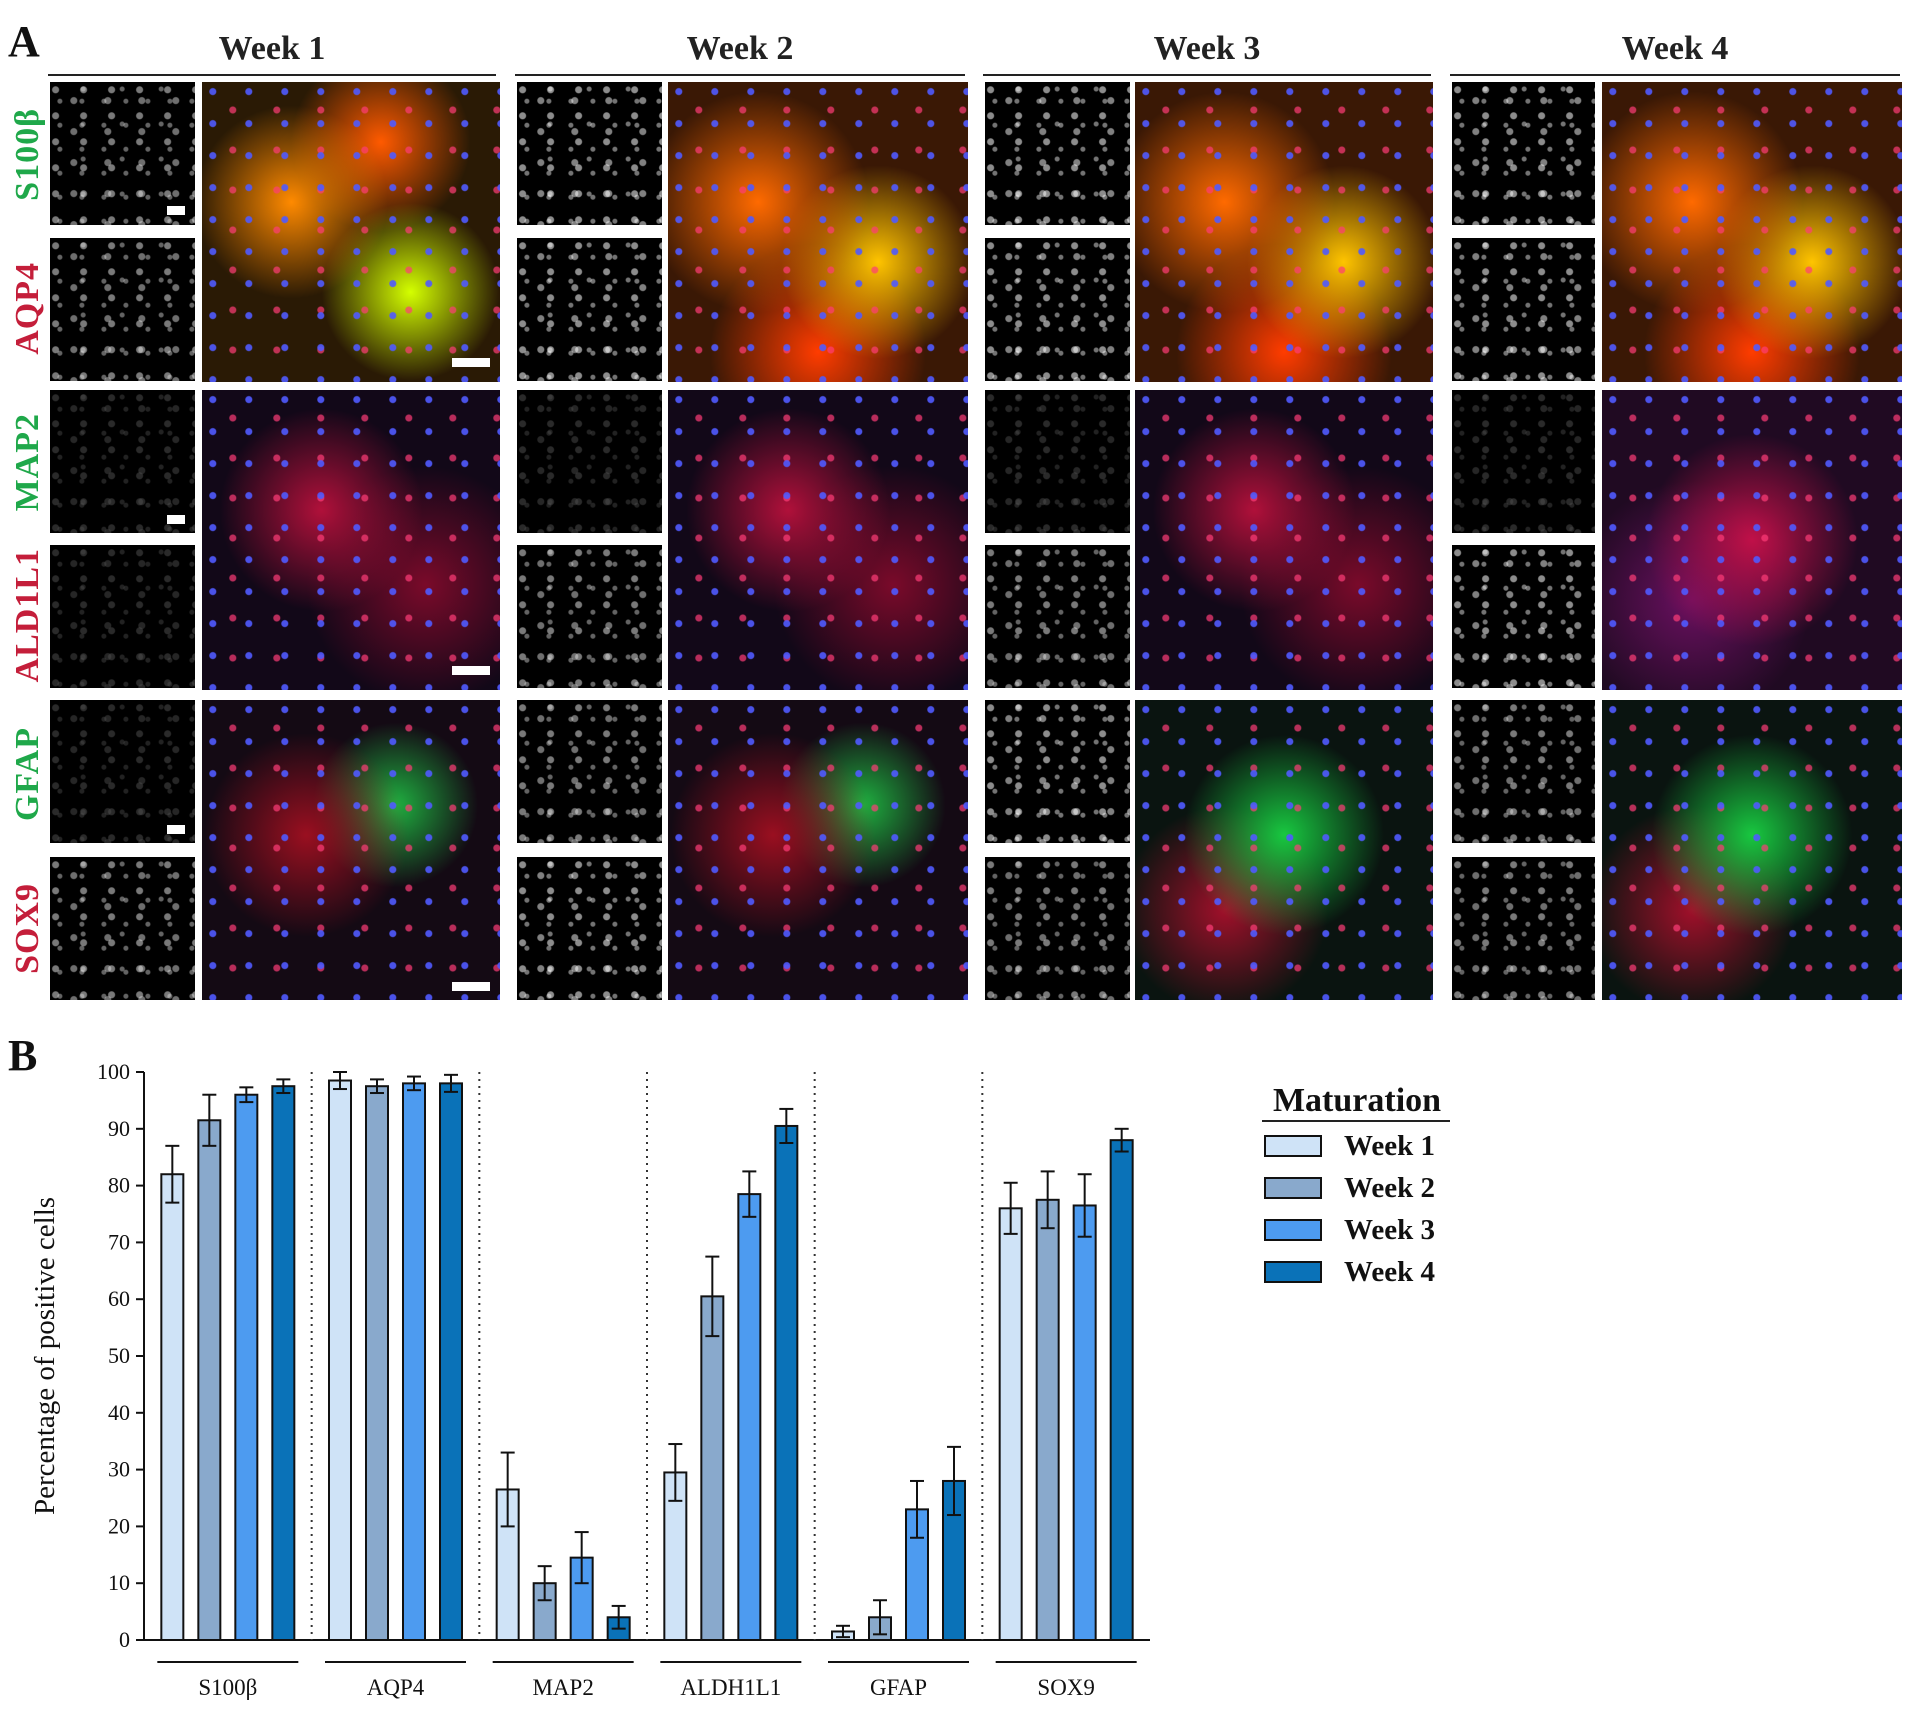 The height and width of the screenshot is (1717, 1909). What do you see at coordinates (1523, 309) in the screenshot?
I see `micrograph-w4-aqp4` at bounding box center [1523, 309].